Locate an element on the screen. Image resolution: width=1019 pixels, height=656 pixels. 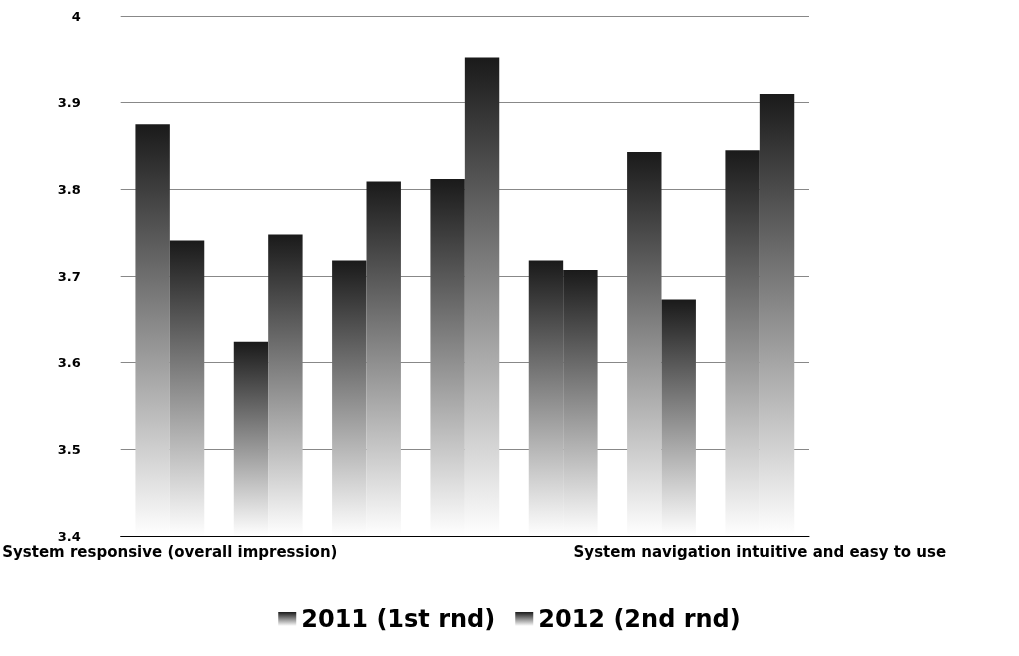
x-tick-label: System navigation intuitive and easy to use is located at coordinates (760, 551).